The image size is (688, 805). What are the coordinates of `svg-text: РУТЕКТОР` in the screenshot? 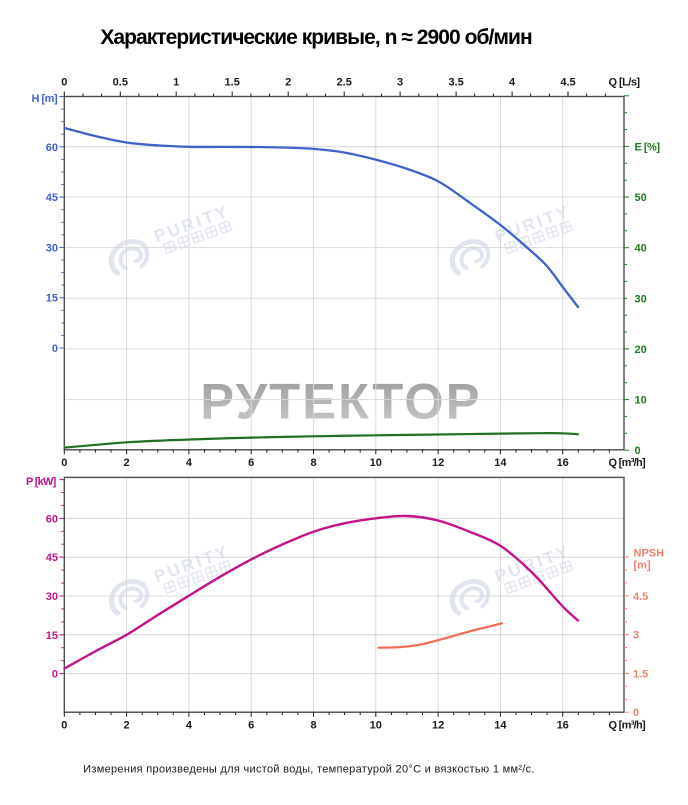 It's located at (340, 401).